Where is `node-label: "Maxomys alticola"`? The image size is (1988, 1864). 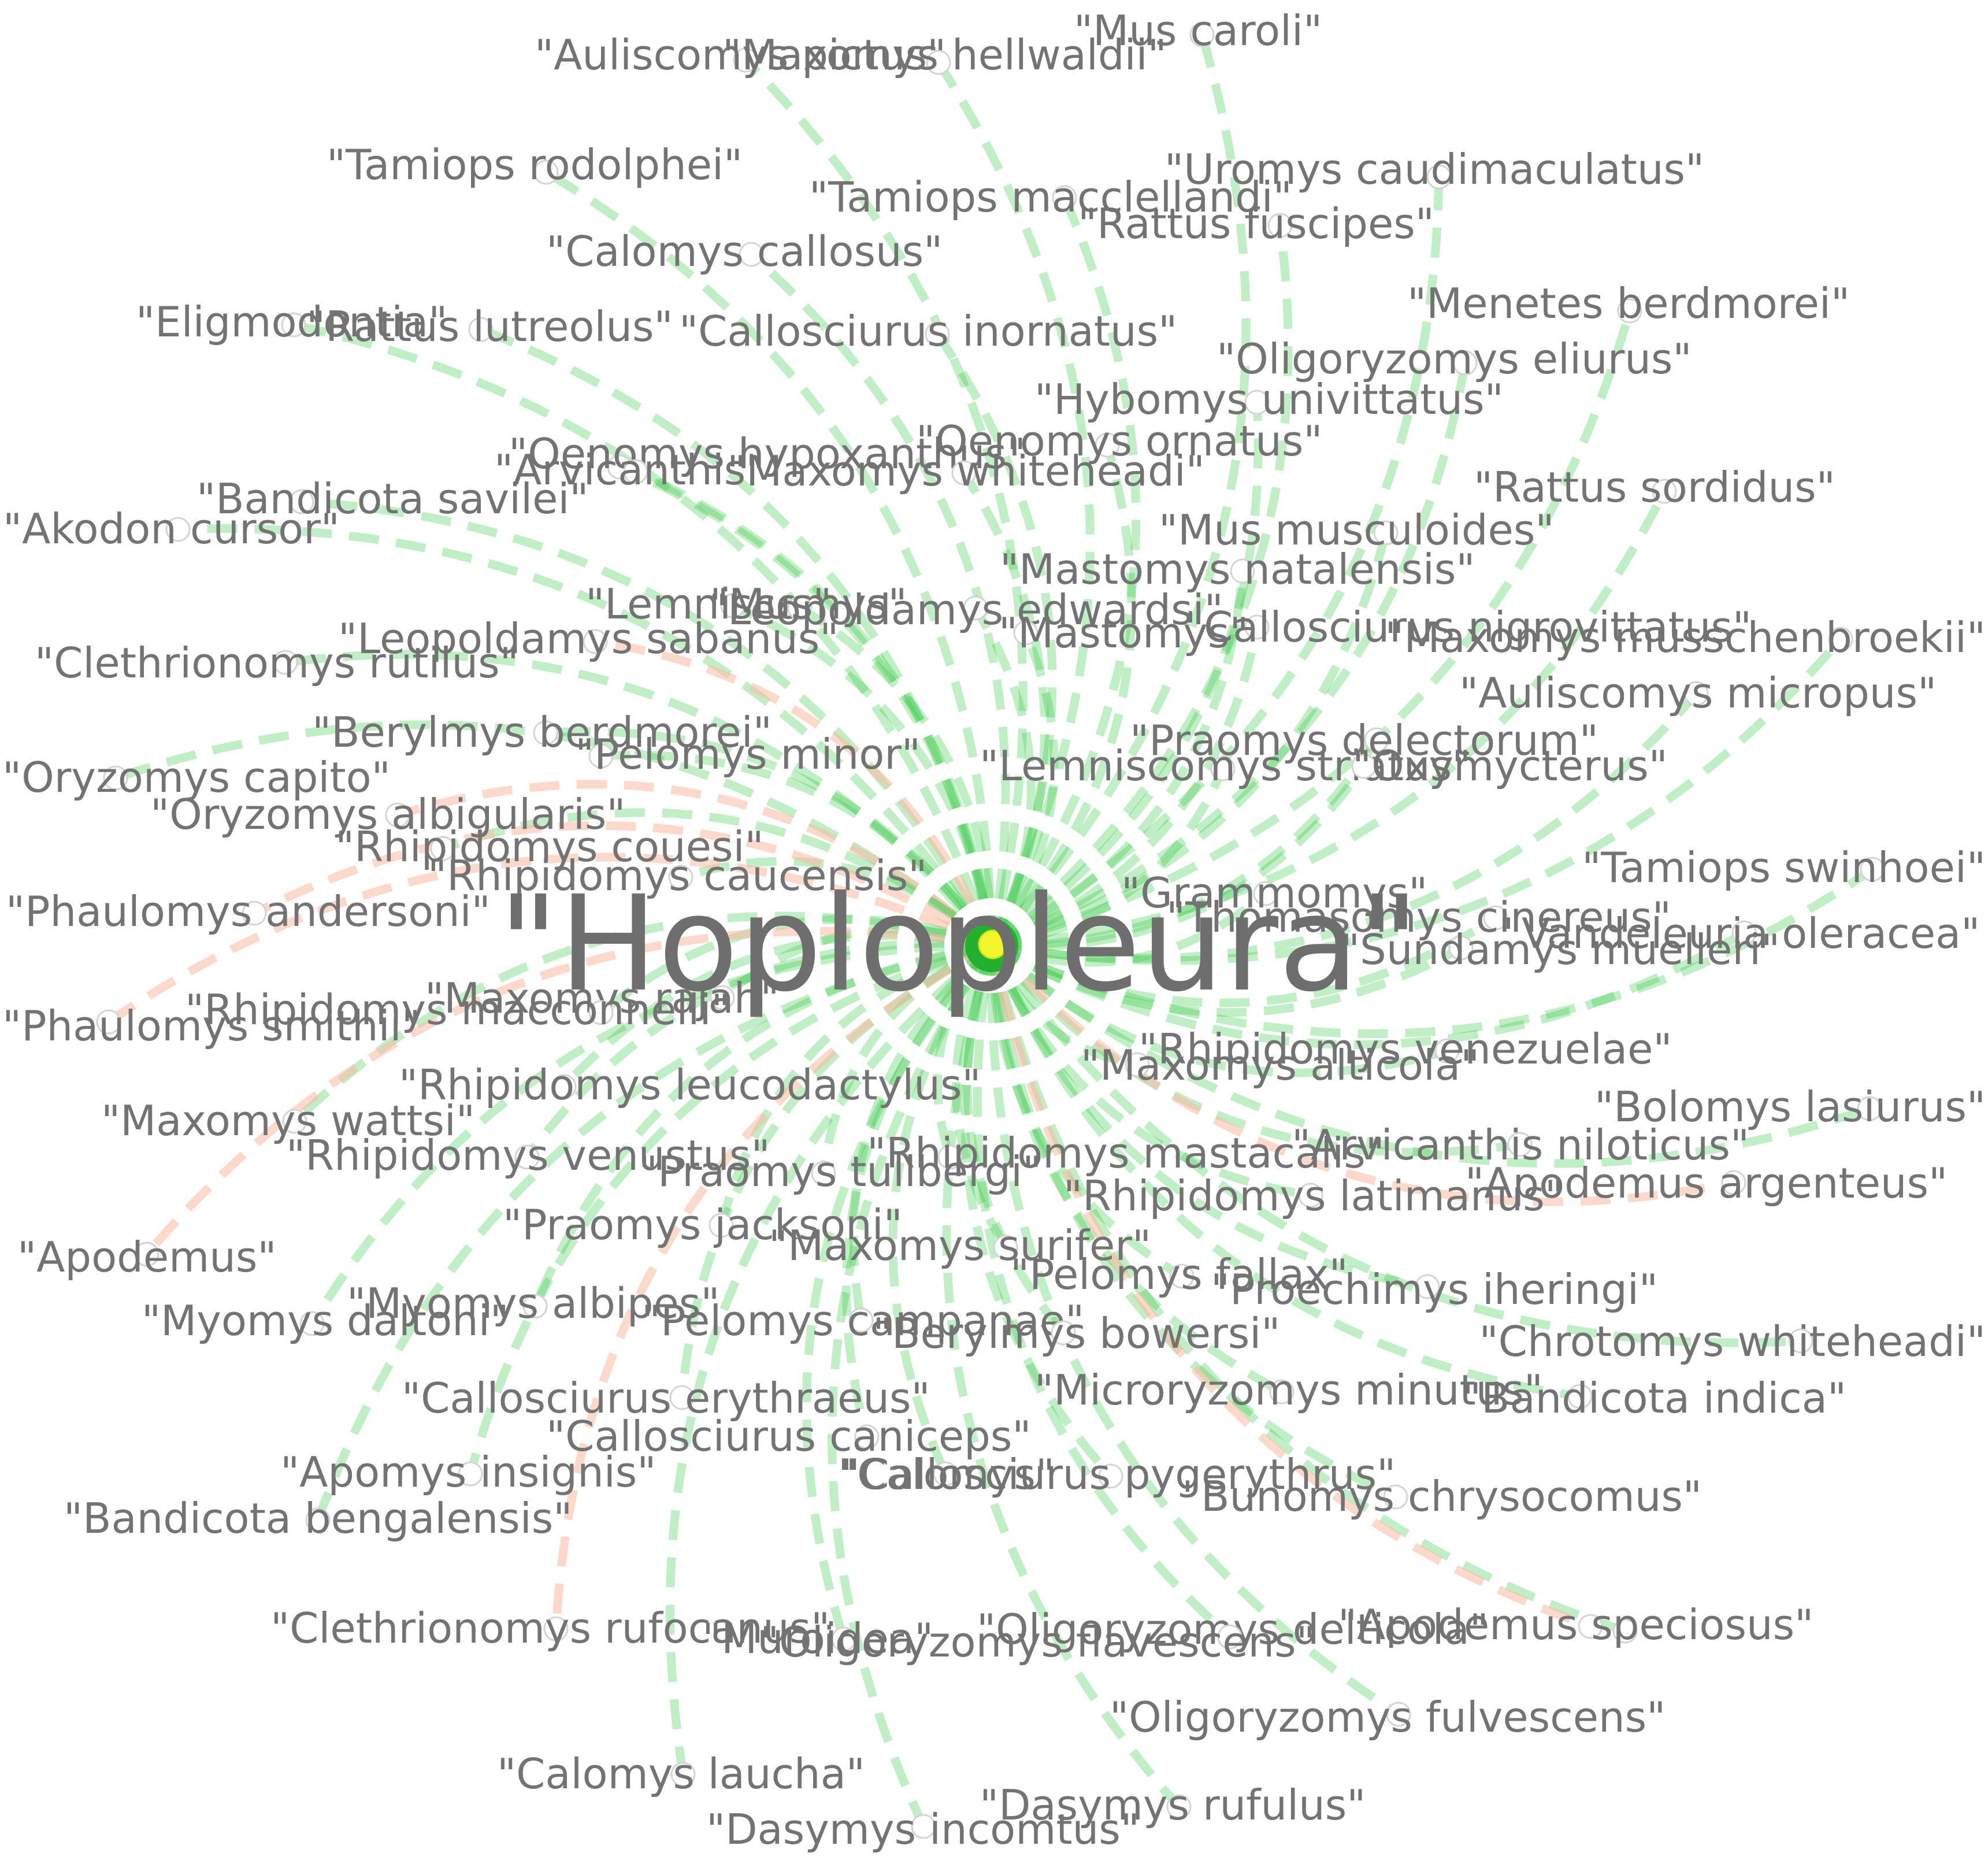
node-label: "Maxomys alticola" is located at coordinates (1280, 1065).